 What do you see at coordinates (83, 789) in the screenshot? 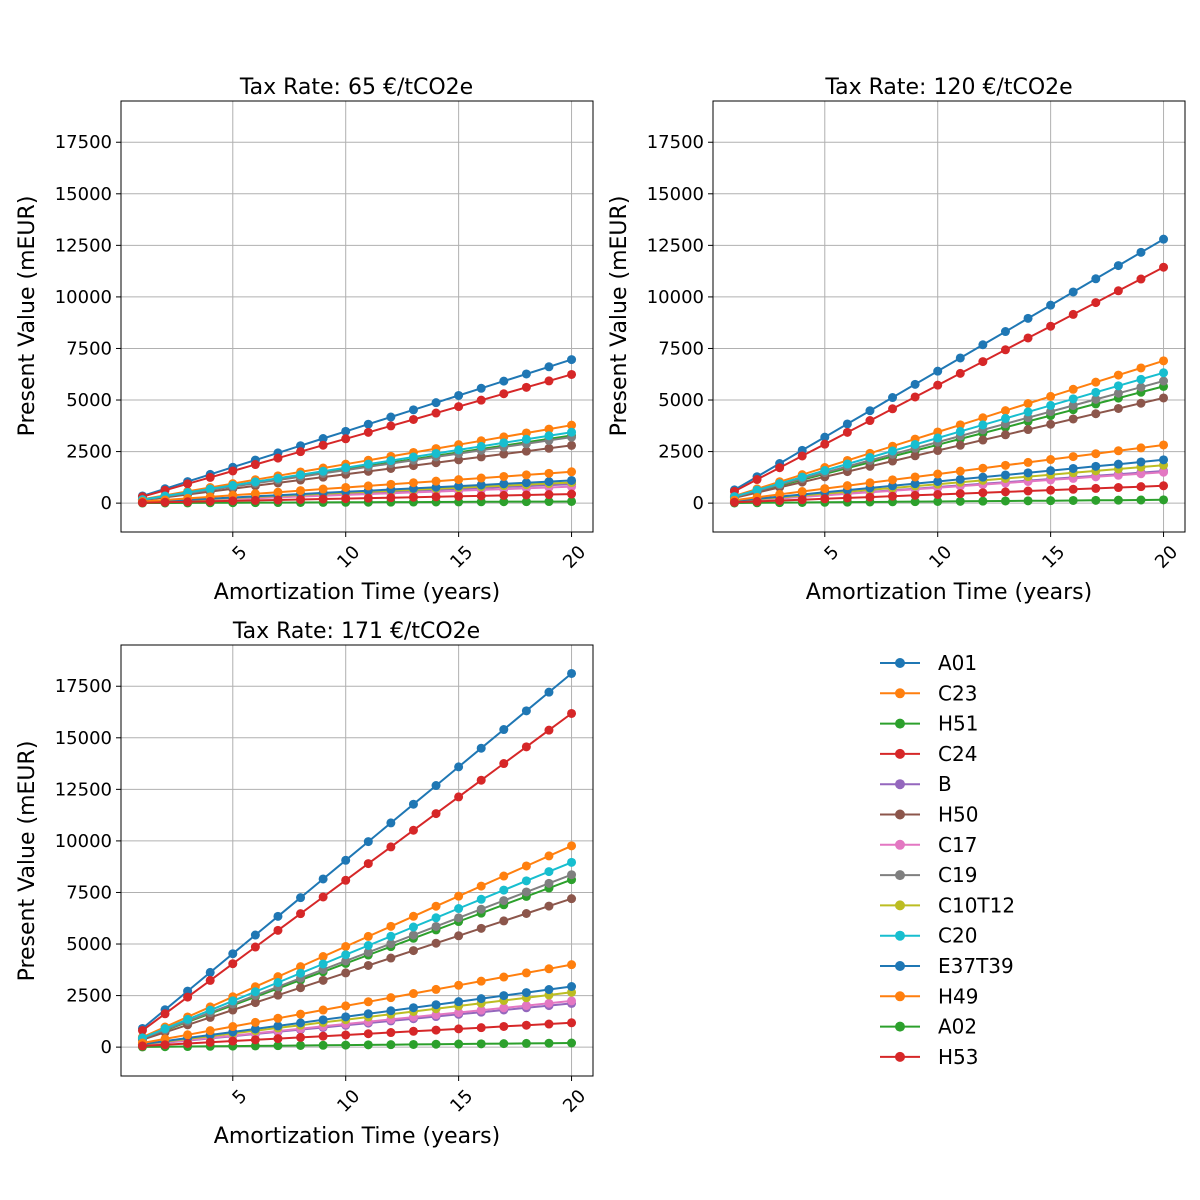
I see `y-tick-label: 12500` at bounding box center [83, 789].